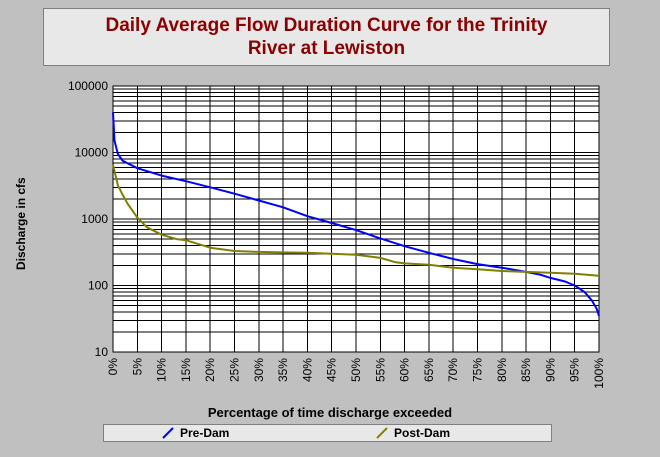 This screenshot has width=660, height=457. I want to click on x-tick-label: 20%, so click(210, 370).